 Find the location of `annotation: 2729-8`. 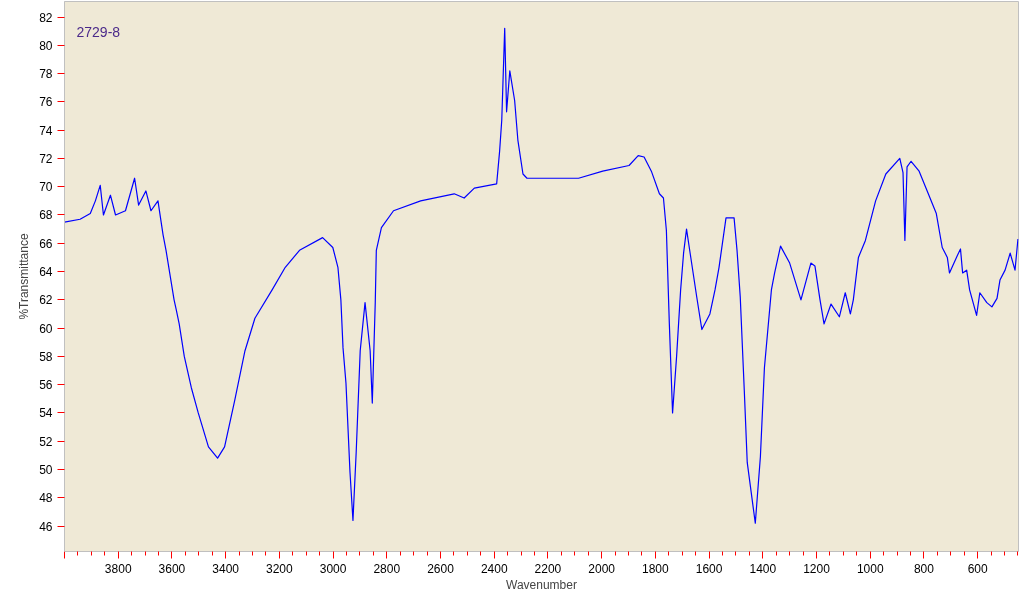

annotation: 2729-8 is located at coordinates (98, 31).